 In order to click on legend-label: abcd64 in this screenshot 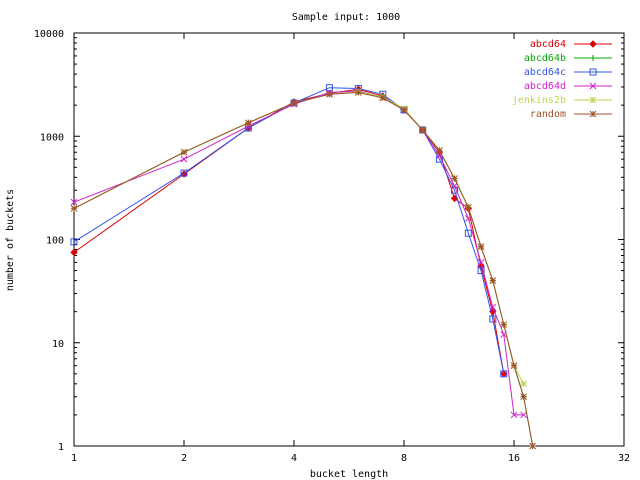, I will do `click(548, 44)`.